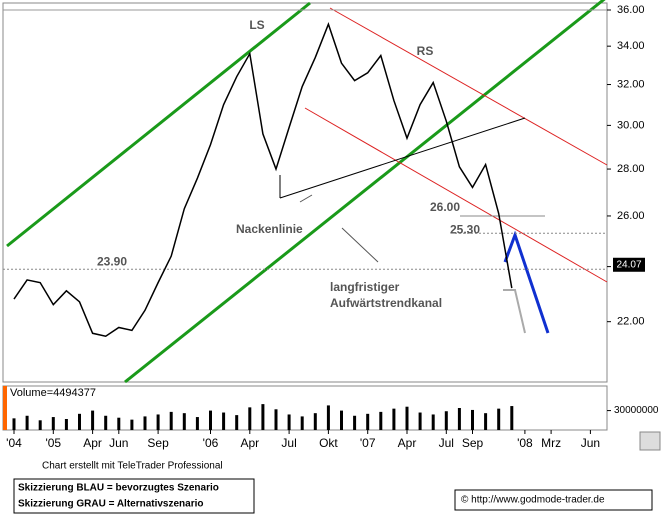 This screenshot has height=517, width=663. I want to click on x-tick-label: '05, so click(53, 443).